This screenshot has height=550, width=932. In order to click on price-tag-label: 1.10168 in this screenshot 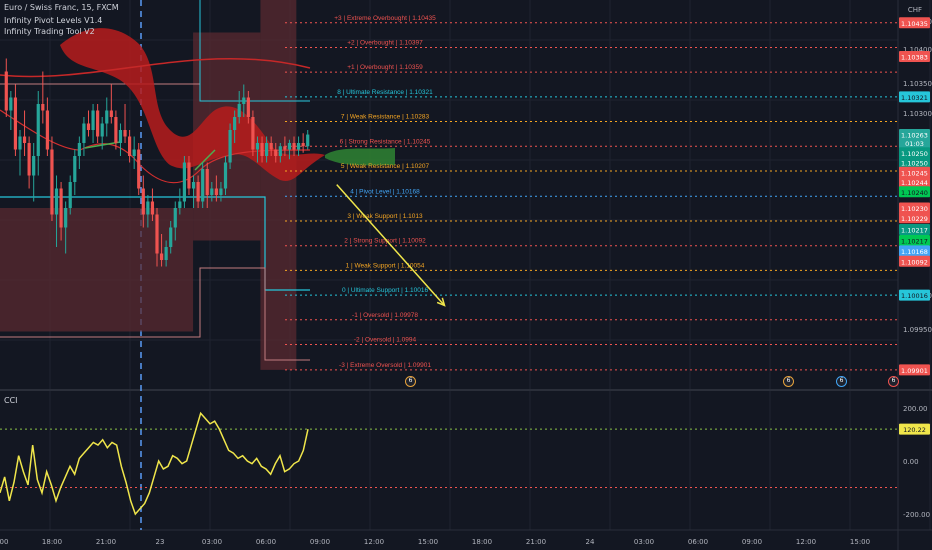, I will do `click(914, 252)`.